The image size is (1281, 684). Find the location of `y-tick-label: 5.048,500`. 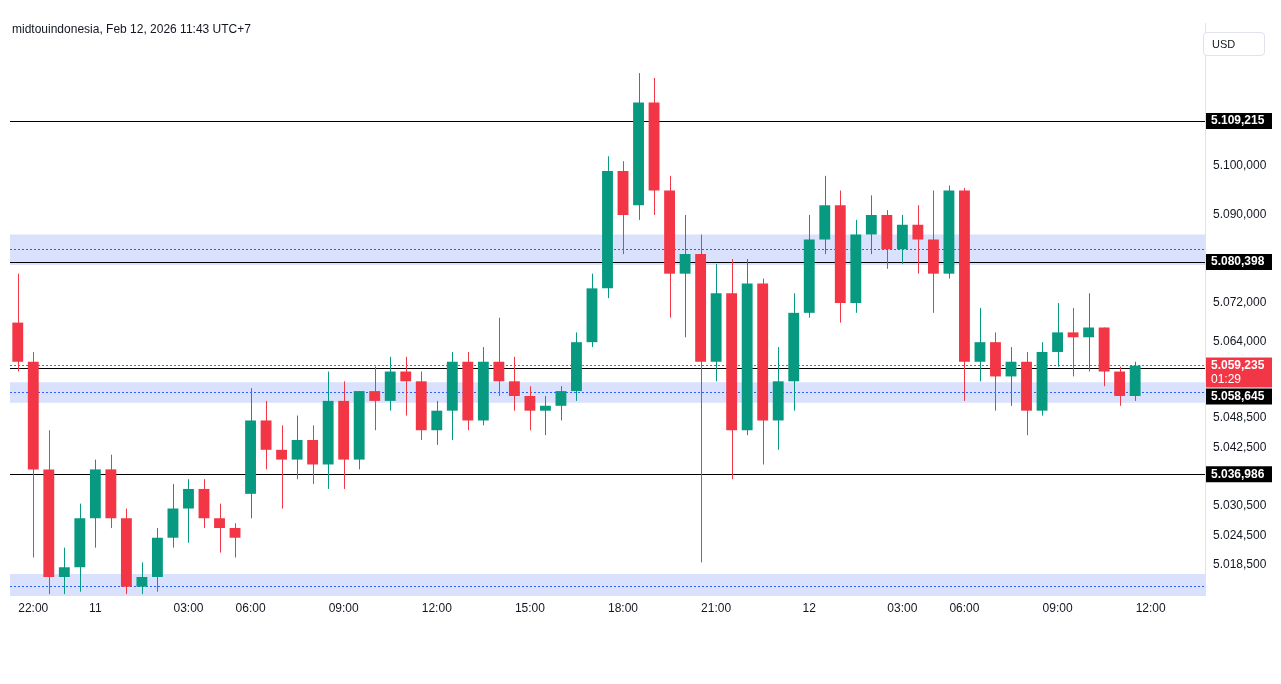

y-tick-label: 5.048,500 is located at coordinates (1240, 417).